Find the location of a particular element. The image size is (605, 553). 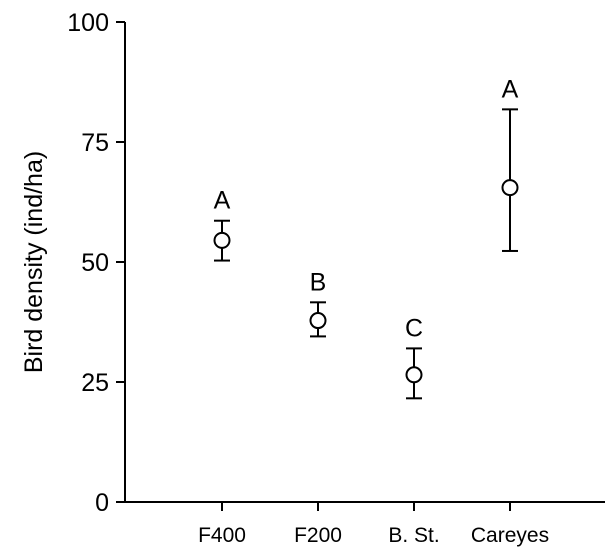

y-ticks: 0 25 50 75 100 is located at coordinates (96, 263).